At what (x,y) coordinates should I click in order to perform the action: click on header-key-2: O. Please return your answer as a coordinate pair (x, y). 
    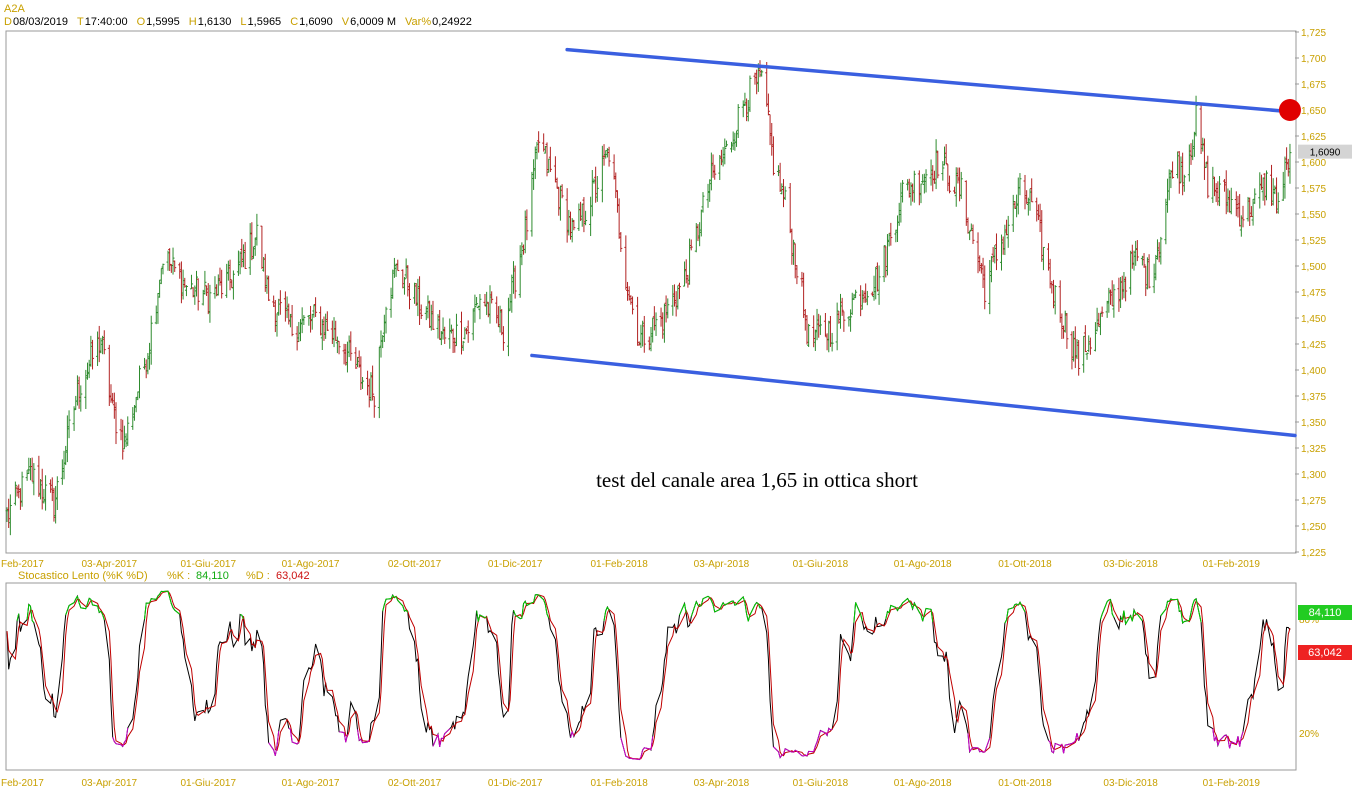
    Looking at the image, I should click on (141, 22).